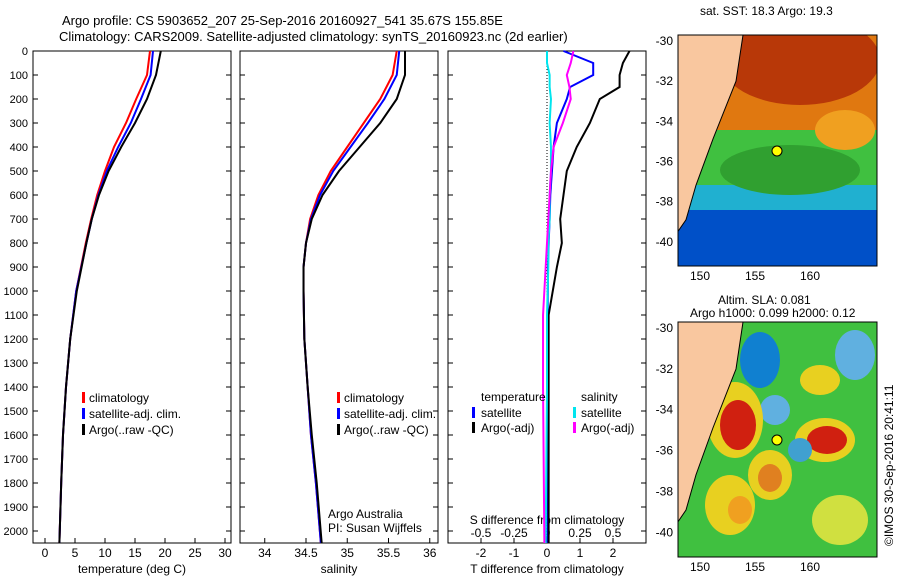 The height and width of the screenshot is (580, 900). I want to click on x-tick-label: 35.5, so click(389, 553).